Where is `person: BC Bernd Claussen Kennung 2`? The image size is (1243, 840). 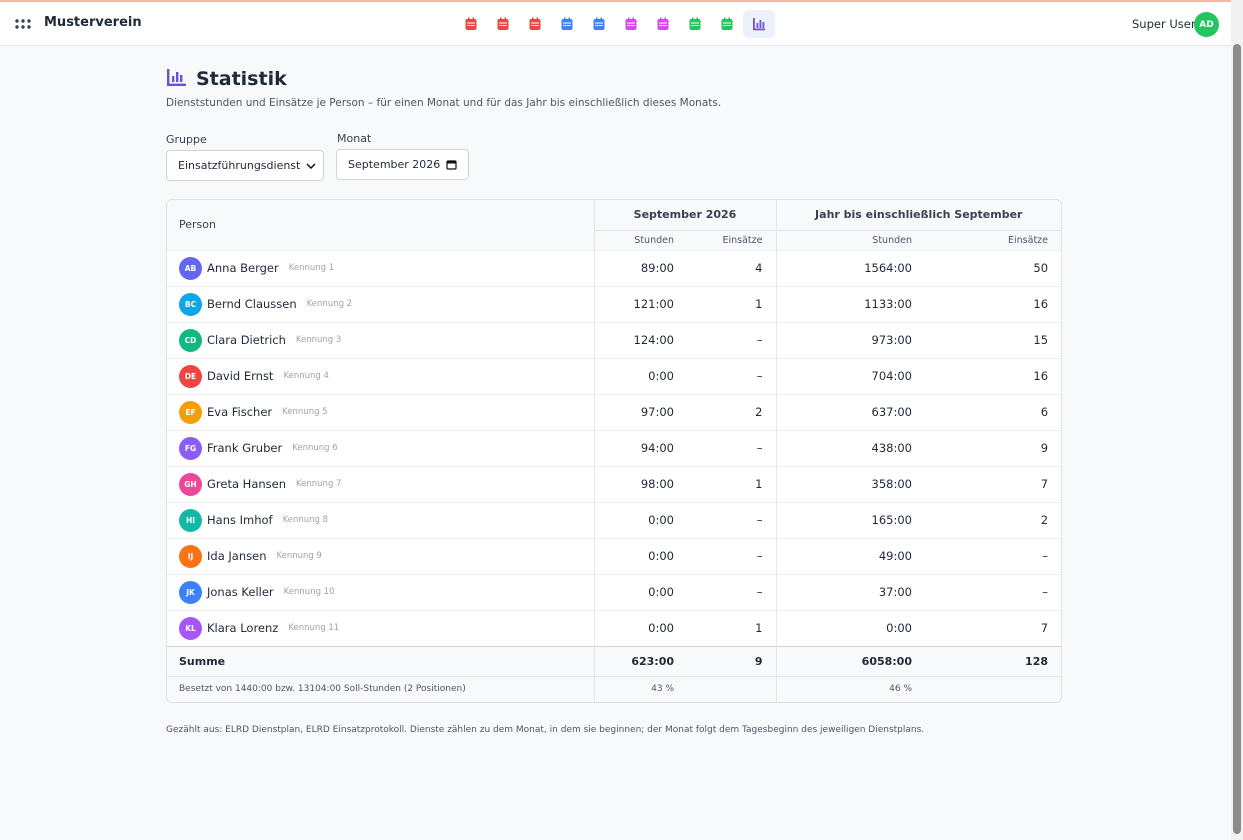
person: BC Bernd Claussen Kennung 2 is located at coordinates (380, 304).